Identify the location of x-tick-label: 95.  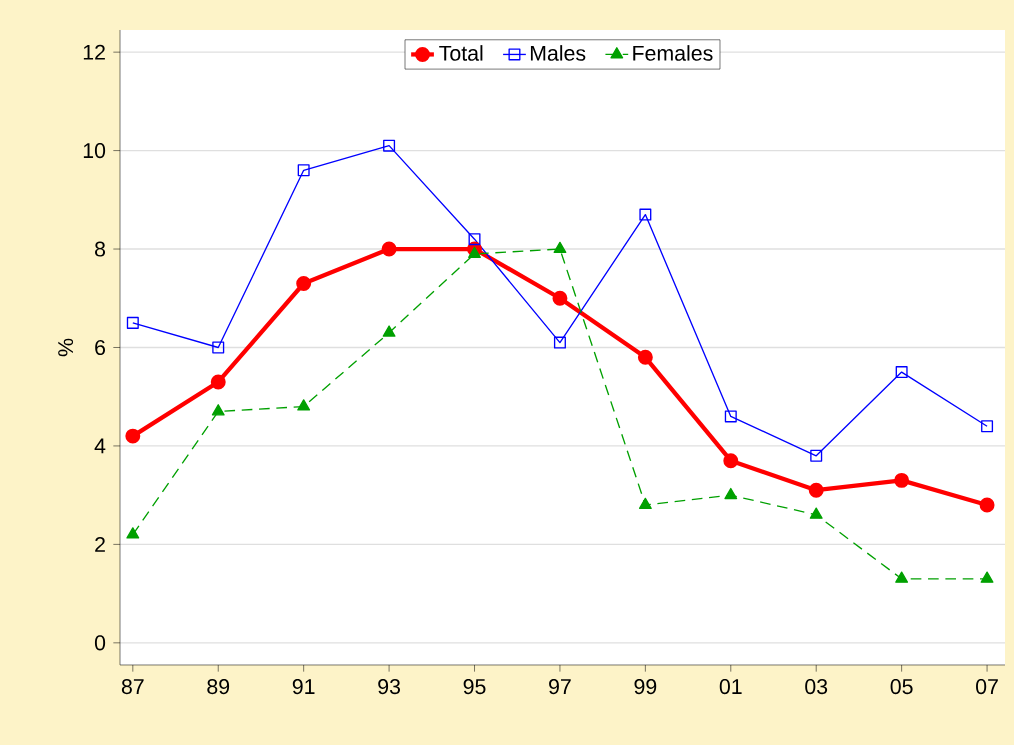
(474, 687).